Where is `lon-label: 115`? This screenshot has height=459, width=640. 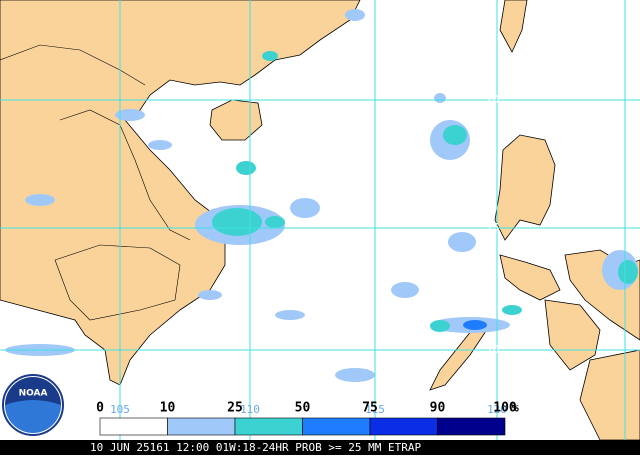
lon-label: 115 is located at coordinates (375, 409).